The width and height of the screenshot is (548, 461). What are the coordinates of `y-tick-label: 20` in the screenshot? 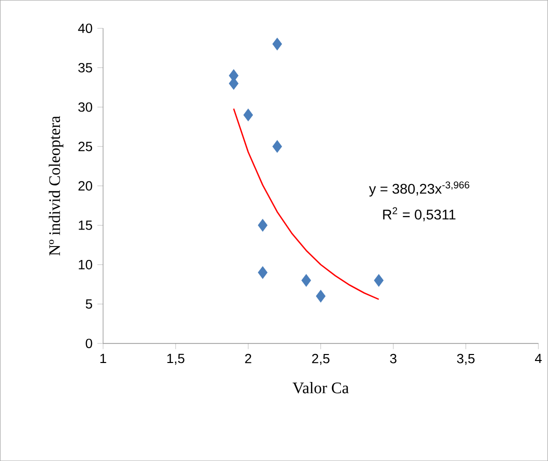 It's located at (85, 185).